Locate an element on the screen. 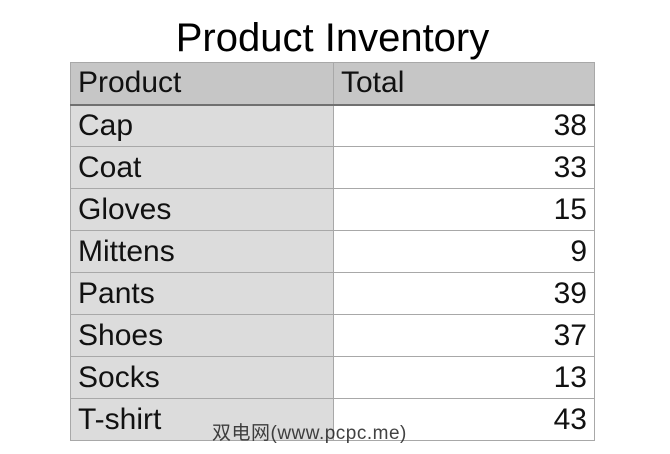 The height and width of the screenshot is (454, 670). product-cell: Gloves is located at coordinates (202, 209).